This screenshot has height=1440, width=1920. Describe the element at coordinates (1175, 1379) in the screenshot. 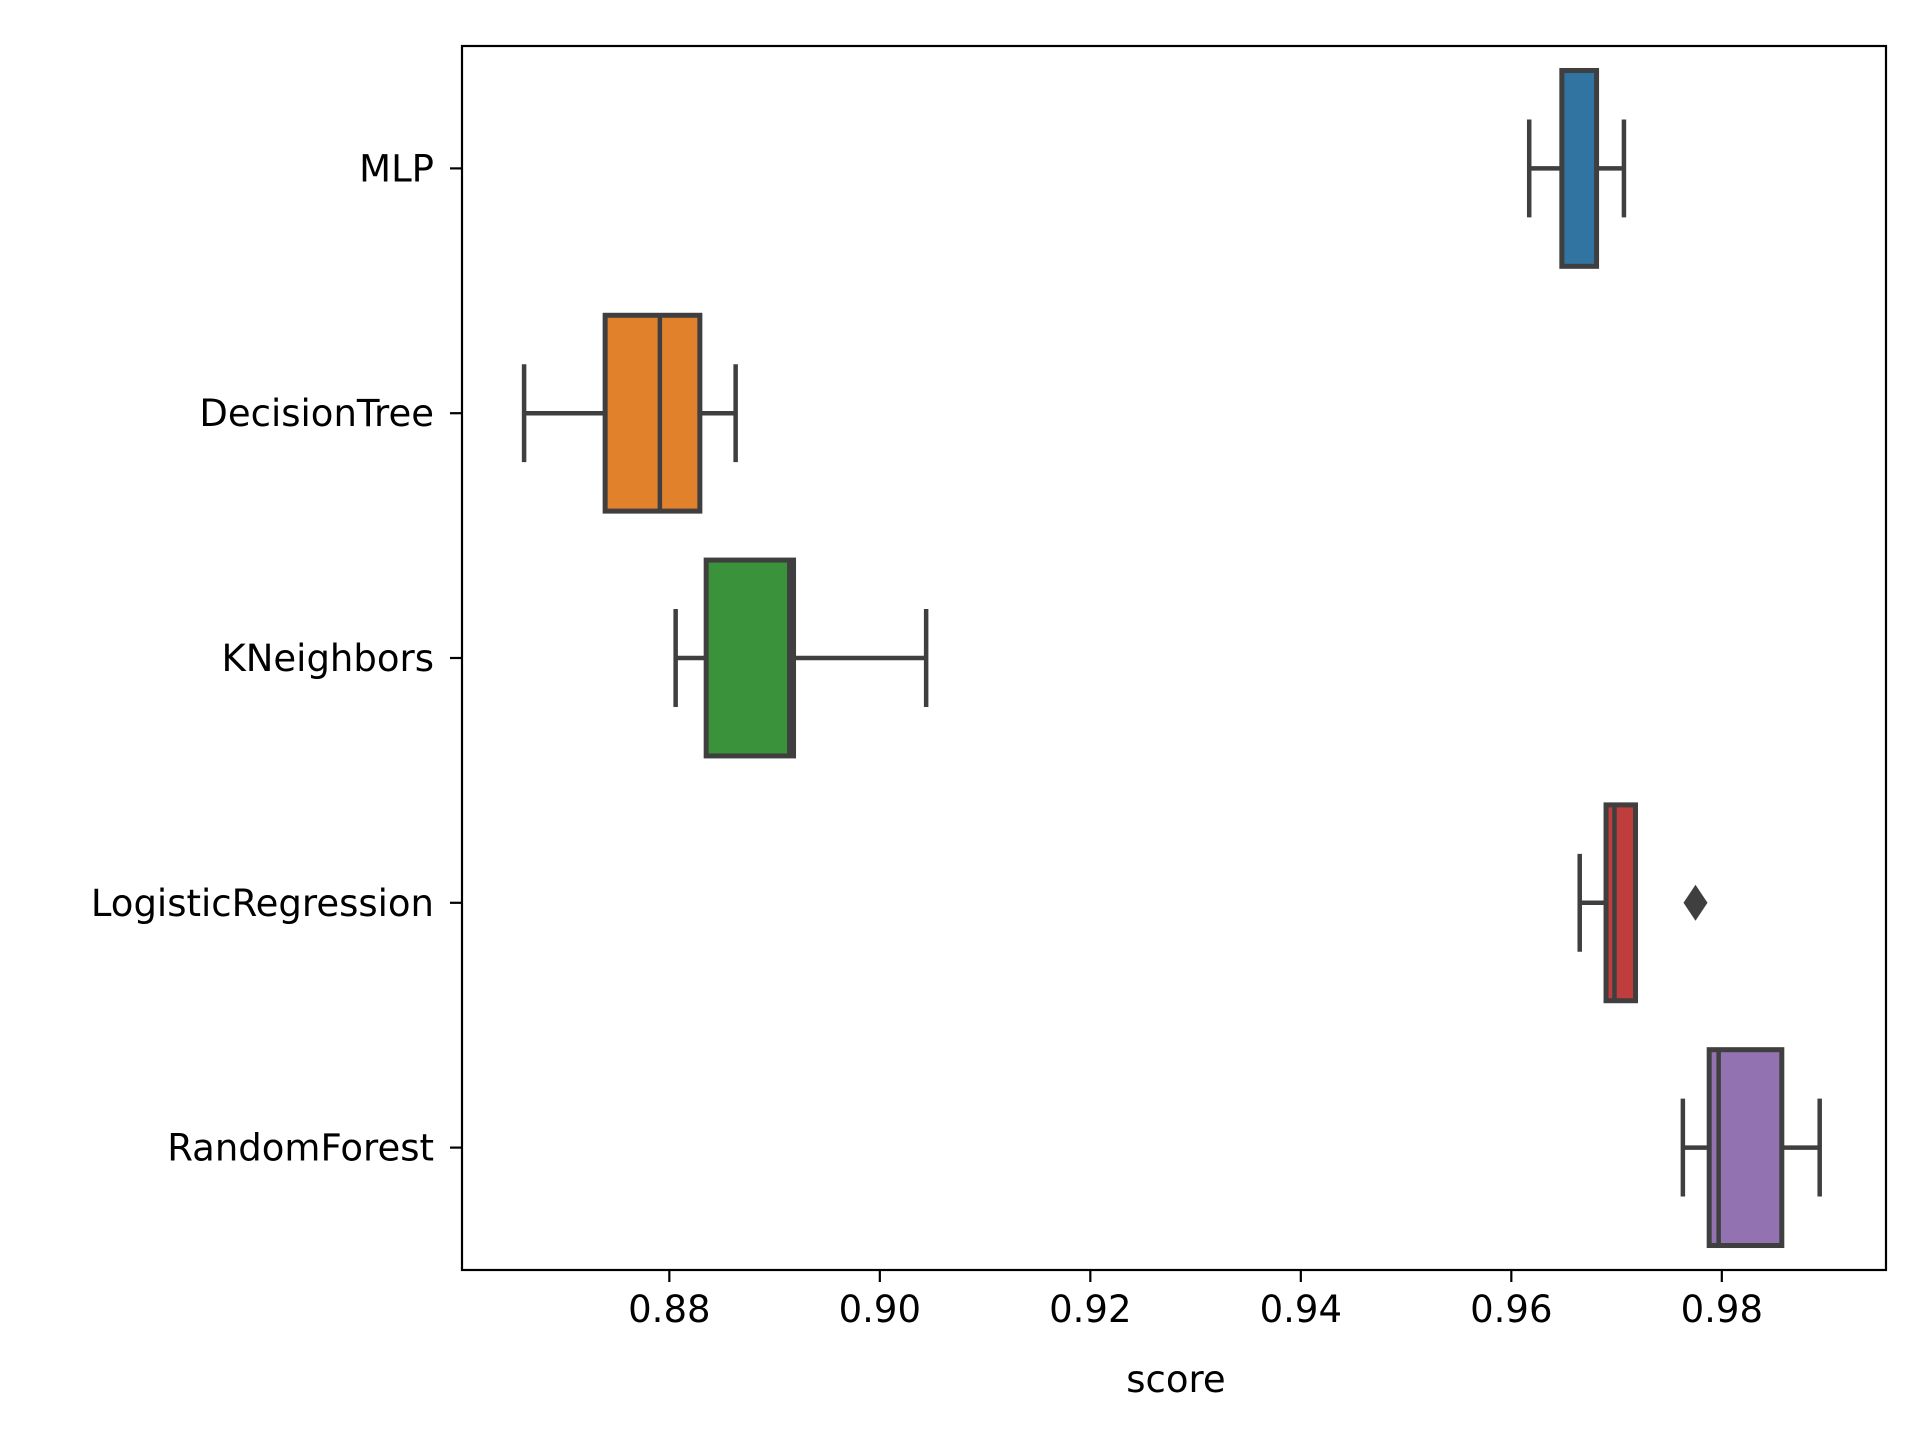

I see `x-axis-title: score` at that location.